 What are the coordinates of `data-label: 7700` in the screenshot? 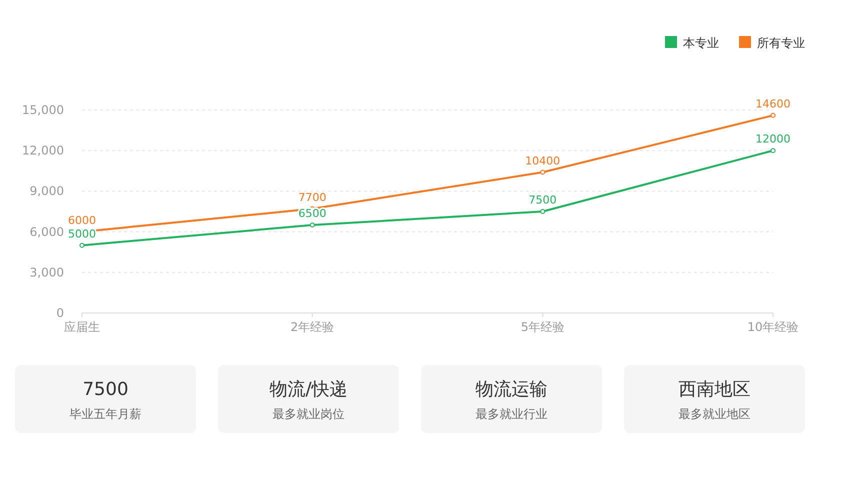 It's located at (312, 197).